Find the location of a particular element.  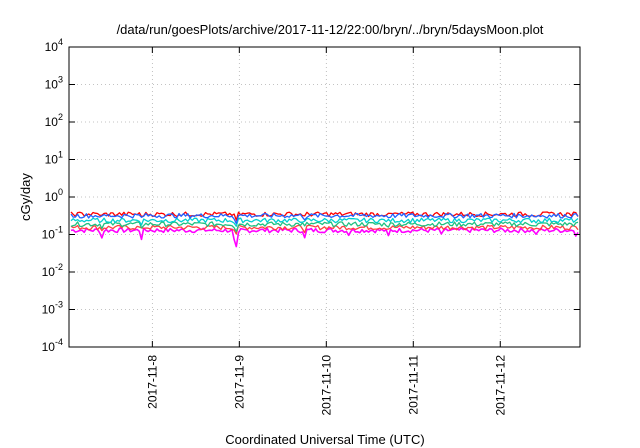

x-tick-label: 2017-11-12 is located at coordinates (500, 385).